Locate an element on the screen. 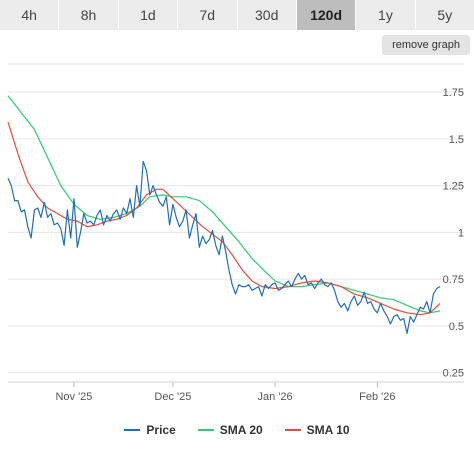 The height and width of the screenshot is (455, 474). tab-1d: 1d is located at coordinates (149, 15).